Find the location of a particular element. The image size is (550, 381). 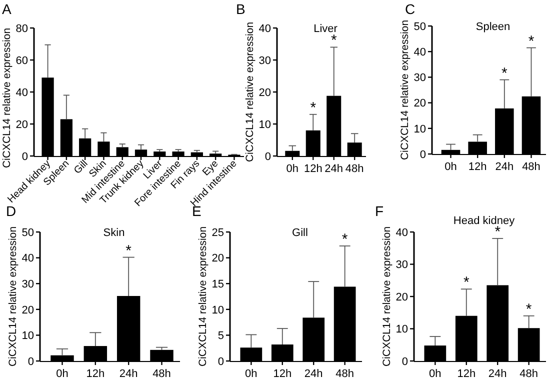

y-tick-label: 5 is located at coordinates (221, 336).